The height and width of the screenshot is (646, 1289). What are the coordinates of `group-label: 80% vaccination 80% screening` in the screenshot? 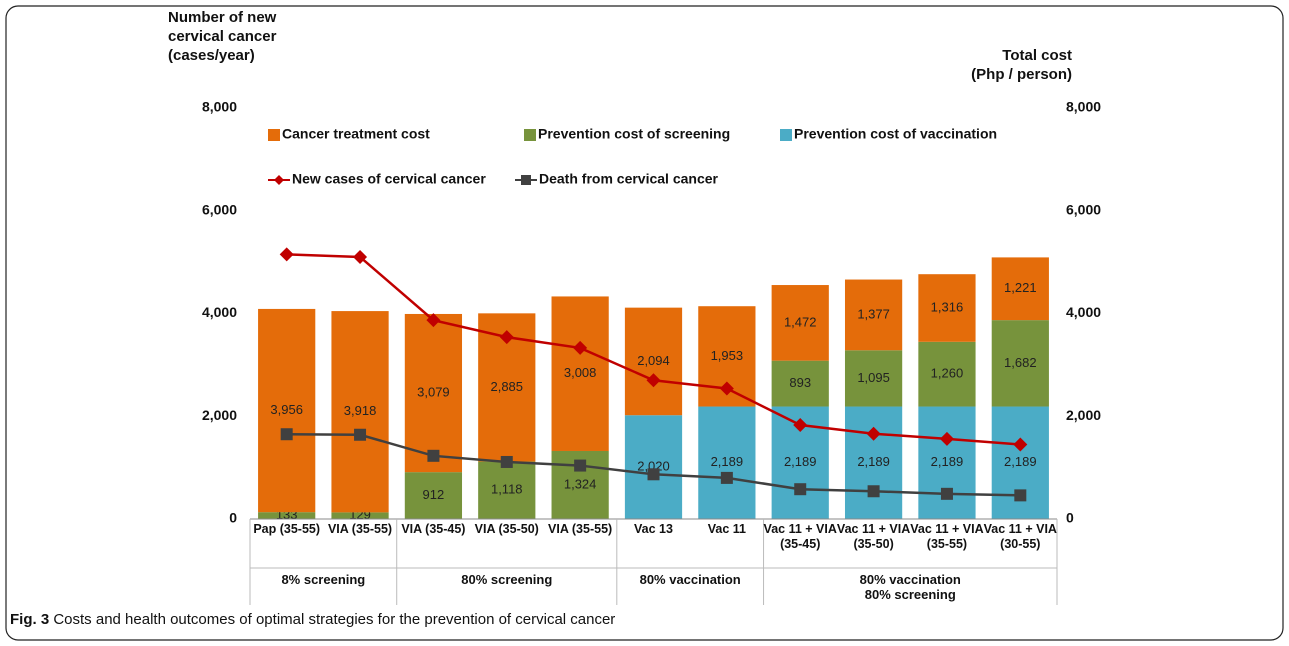 It's located at (910, 587).